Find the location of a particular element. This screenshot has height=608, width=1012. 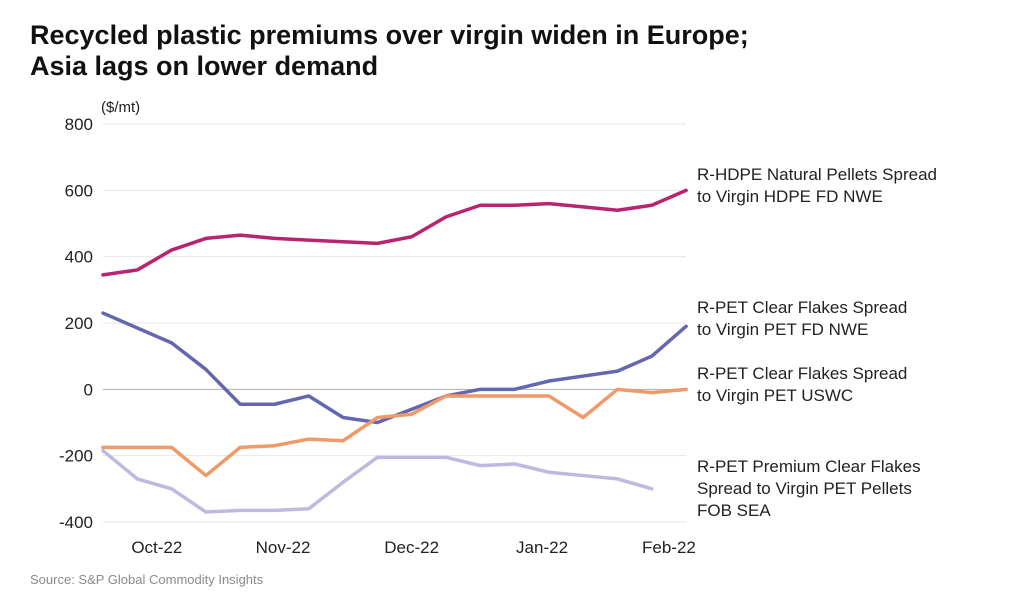

y-tick-label: -400 is located at coordinates (76, 522).